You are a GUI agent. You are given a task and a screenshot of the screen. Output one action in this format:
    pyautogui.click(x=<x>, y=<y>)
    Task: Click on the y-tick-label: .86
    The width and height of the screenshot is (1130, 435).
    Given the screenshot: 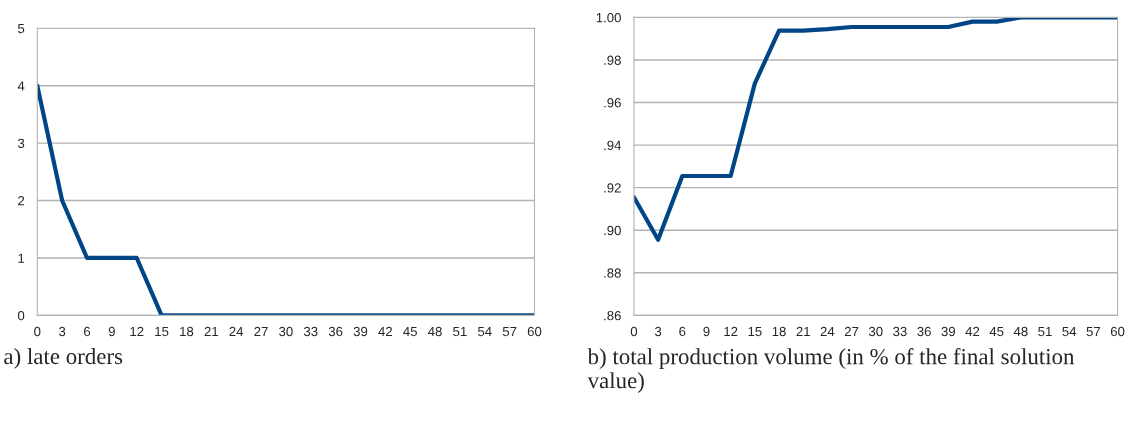 What is the action you would take?
    pyautogui.click(x=612, y=315)
    